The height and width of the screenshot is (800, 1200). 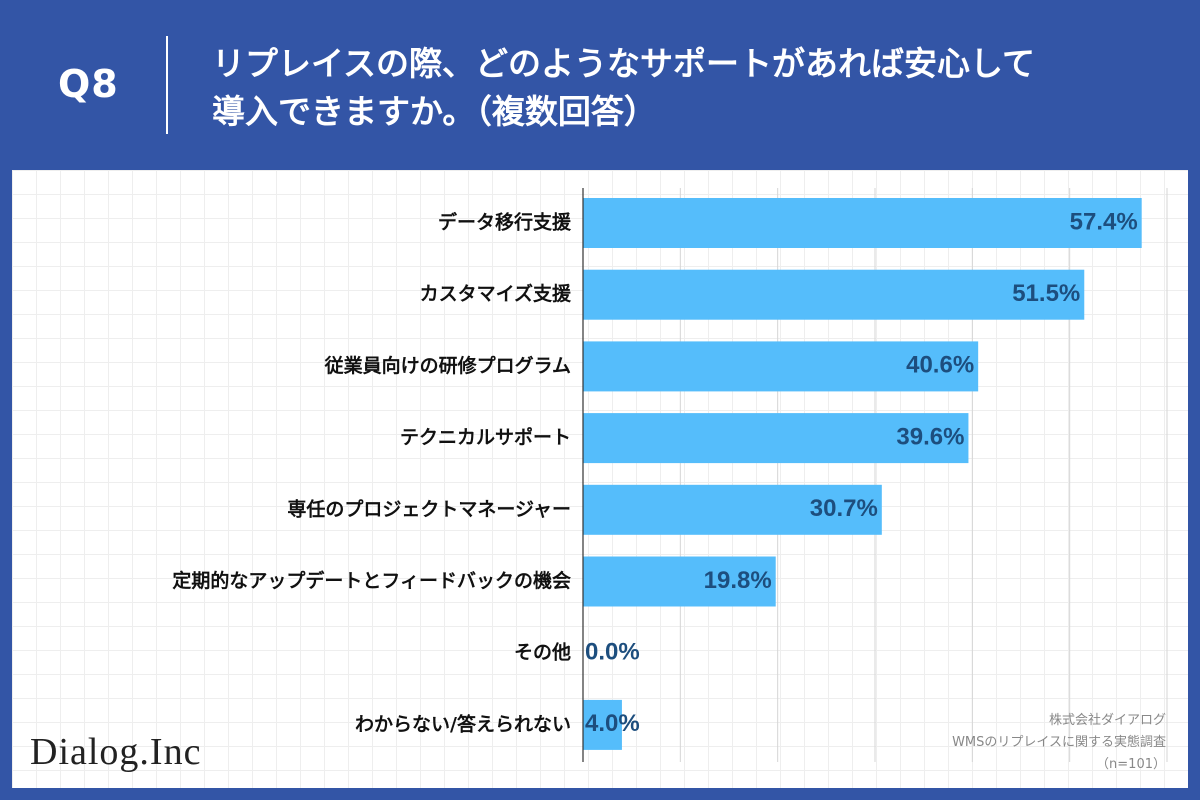 What do you see at coordinates (463, 723) in the screenshot?
I see `category-label: わからない/答えられない` at bounding box center [463, 723].